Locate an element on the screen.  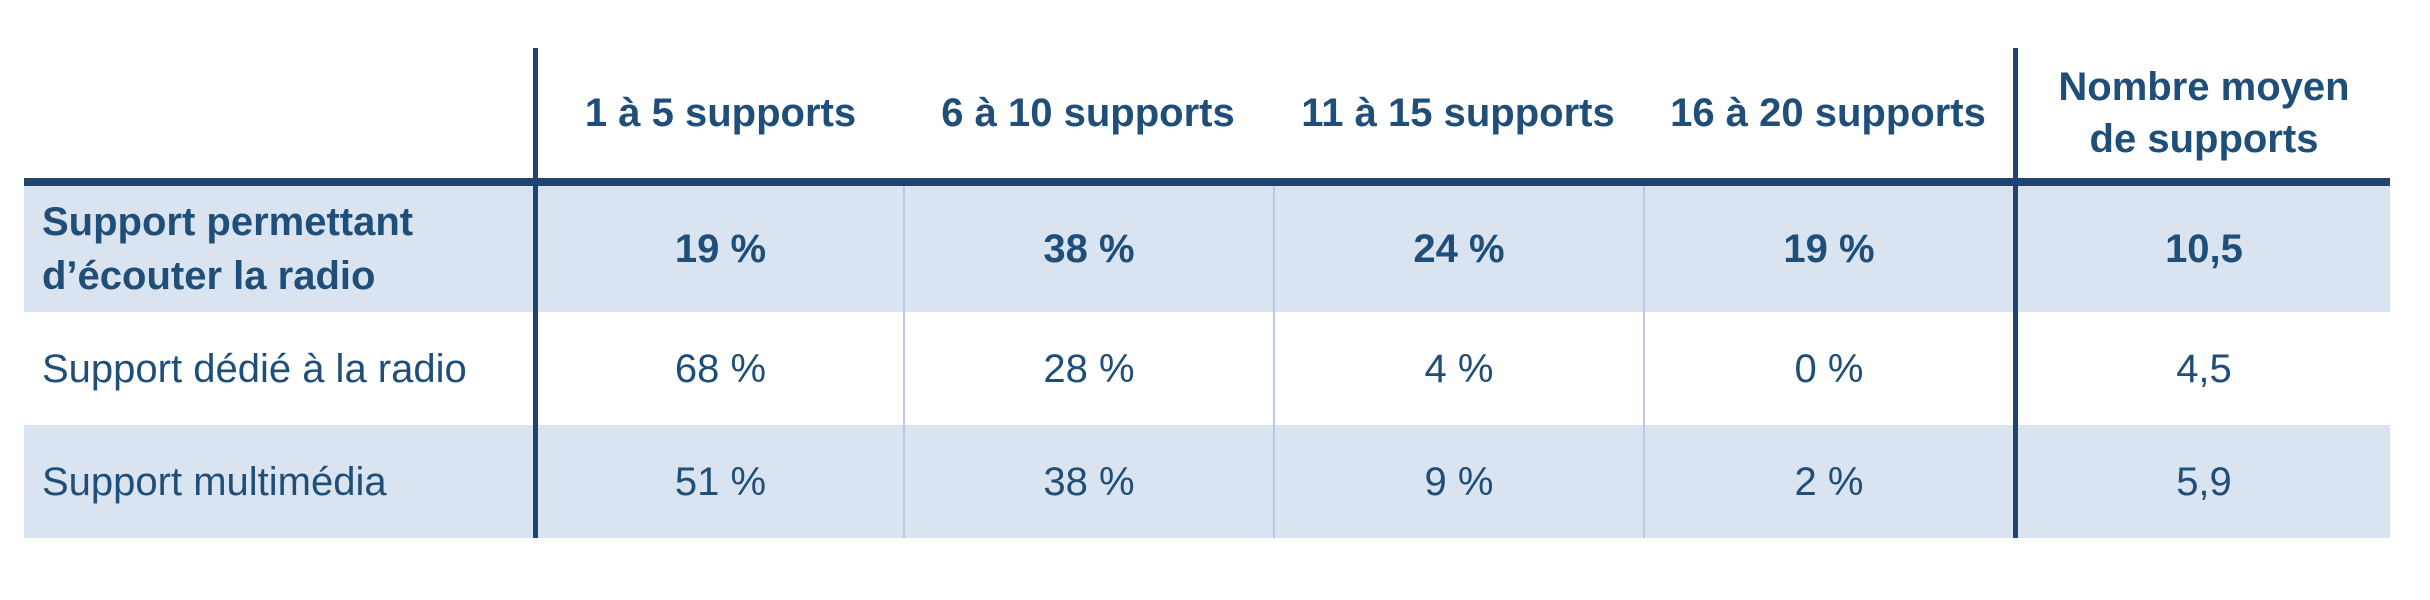
cell-r1c4: 4,5 is located at coordinates (2201, 368).